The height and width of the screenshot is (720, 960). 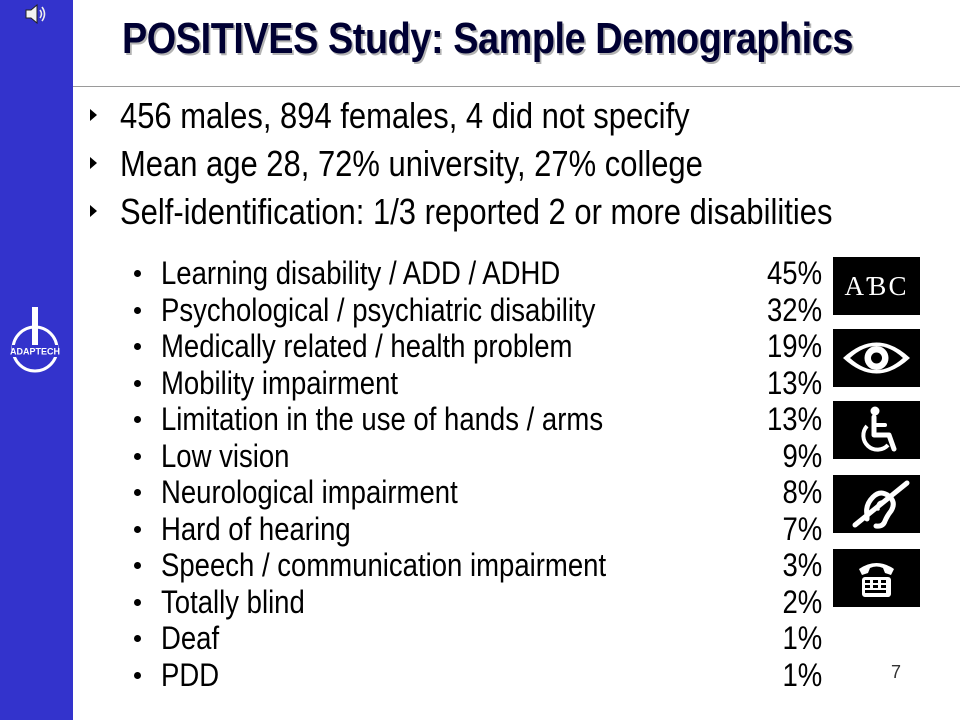 What do you see at coordinates (35, 352) in the screenshot?
I see `logo-text: ADAPTECH` at bounding box center [35, 352].